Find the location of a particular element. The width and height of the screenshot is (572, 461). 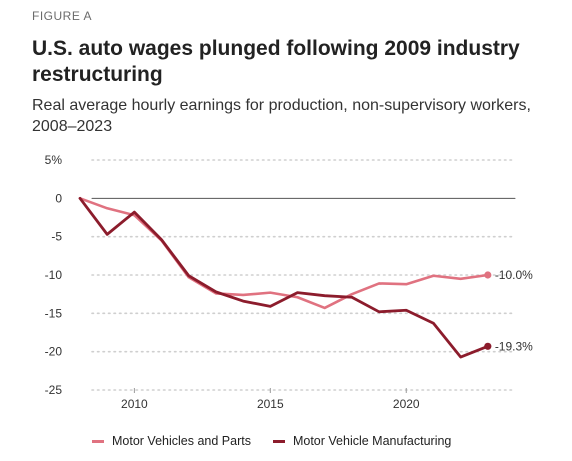

x-tick-label: 2010 is located at coordinates (134, 404).